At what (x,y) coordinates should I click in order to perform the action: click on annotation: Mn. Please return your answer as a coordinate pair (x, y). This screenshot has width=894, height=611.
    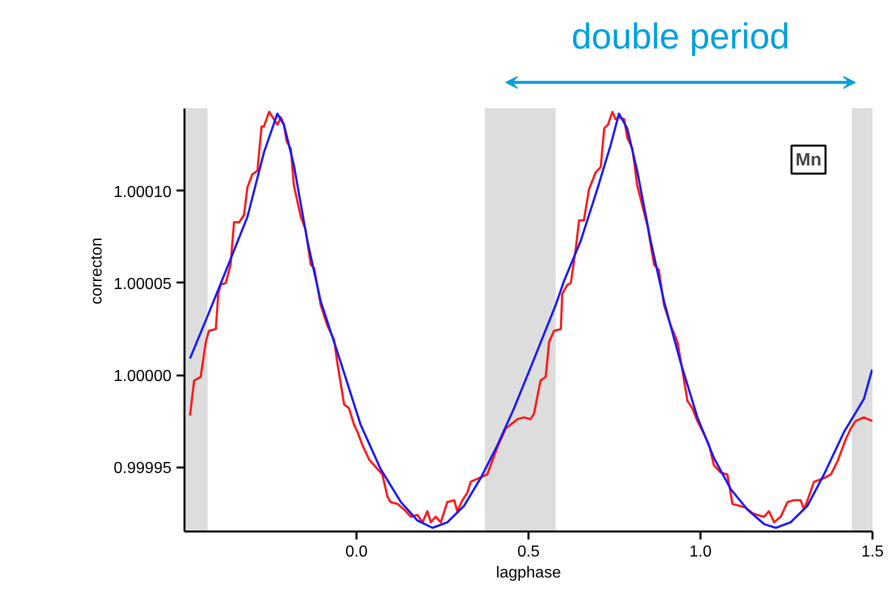
    Looking at the image, I should click on (809, 160).